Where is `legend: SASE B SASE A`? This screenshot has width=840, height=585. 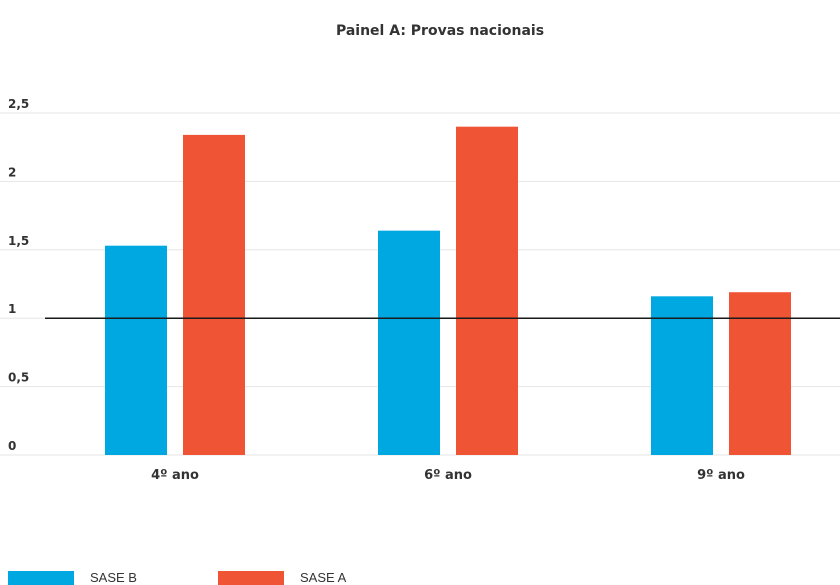 legend: SASE B SASE A is located at coordinates (177, 577).